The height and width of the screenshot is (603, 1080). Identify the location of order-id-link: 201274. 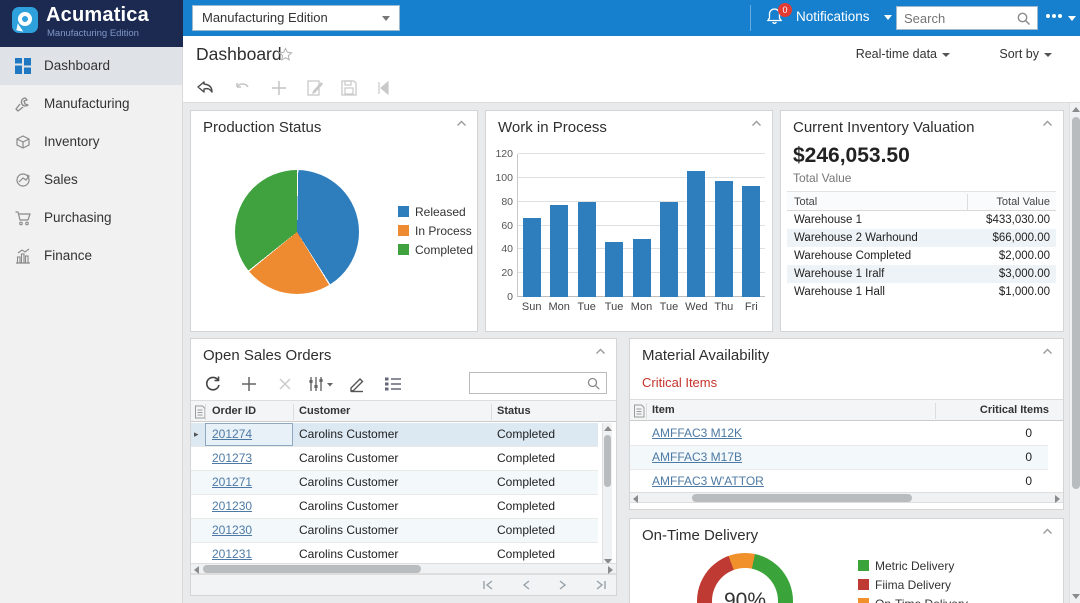
(232, 434).